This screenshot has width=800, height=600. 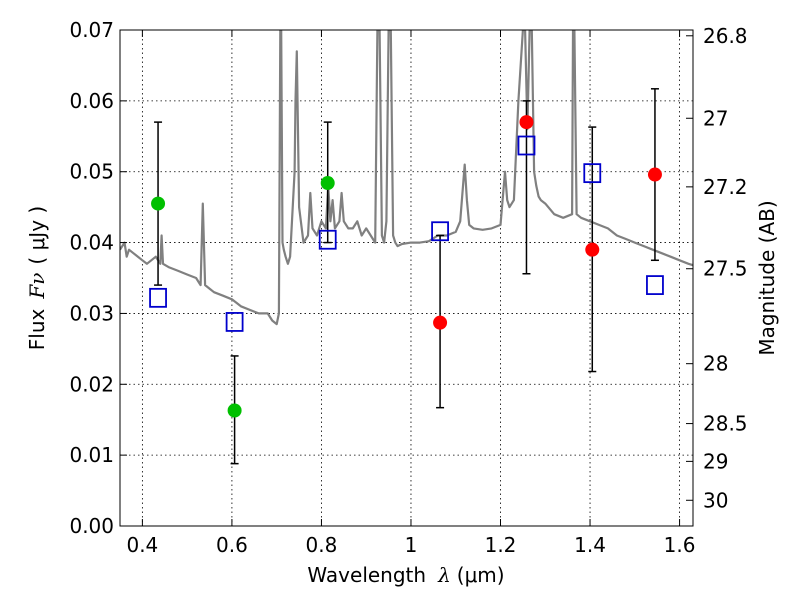 What do you see at coordinates (501, 545) in the screenshot?
I see `x-tick-label: 1.2` at bounding box center [501, 545].